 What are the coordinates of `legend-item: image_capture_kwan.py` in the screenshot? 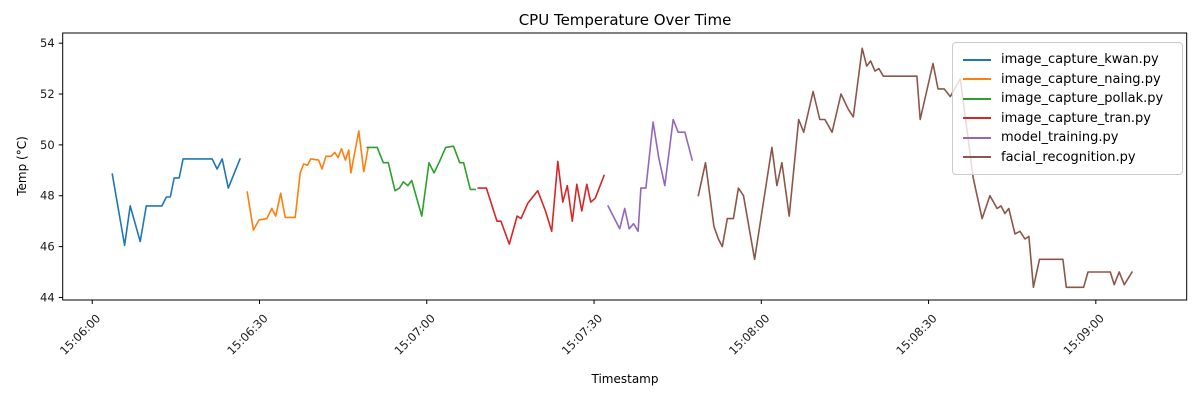 It's located at (1067, 60).